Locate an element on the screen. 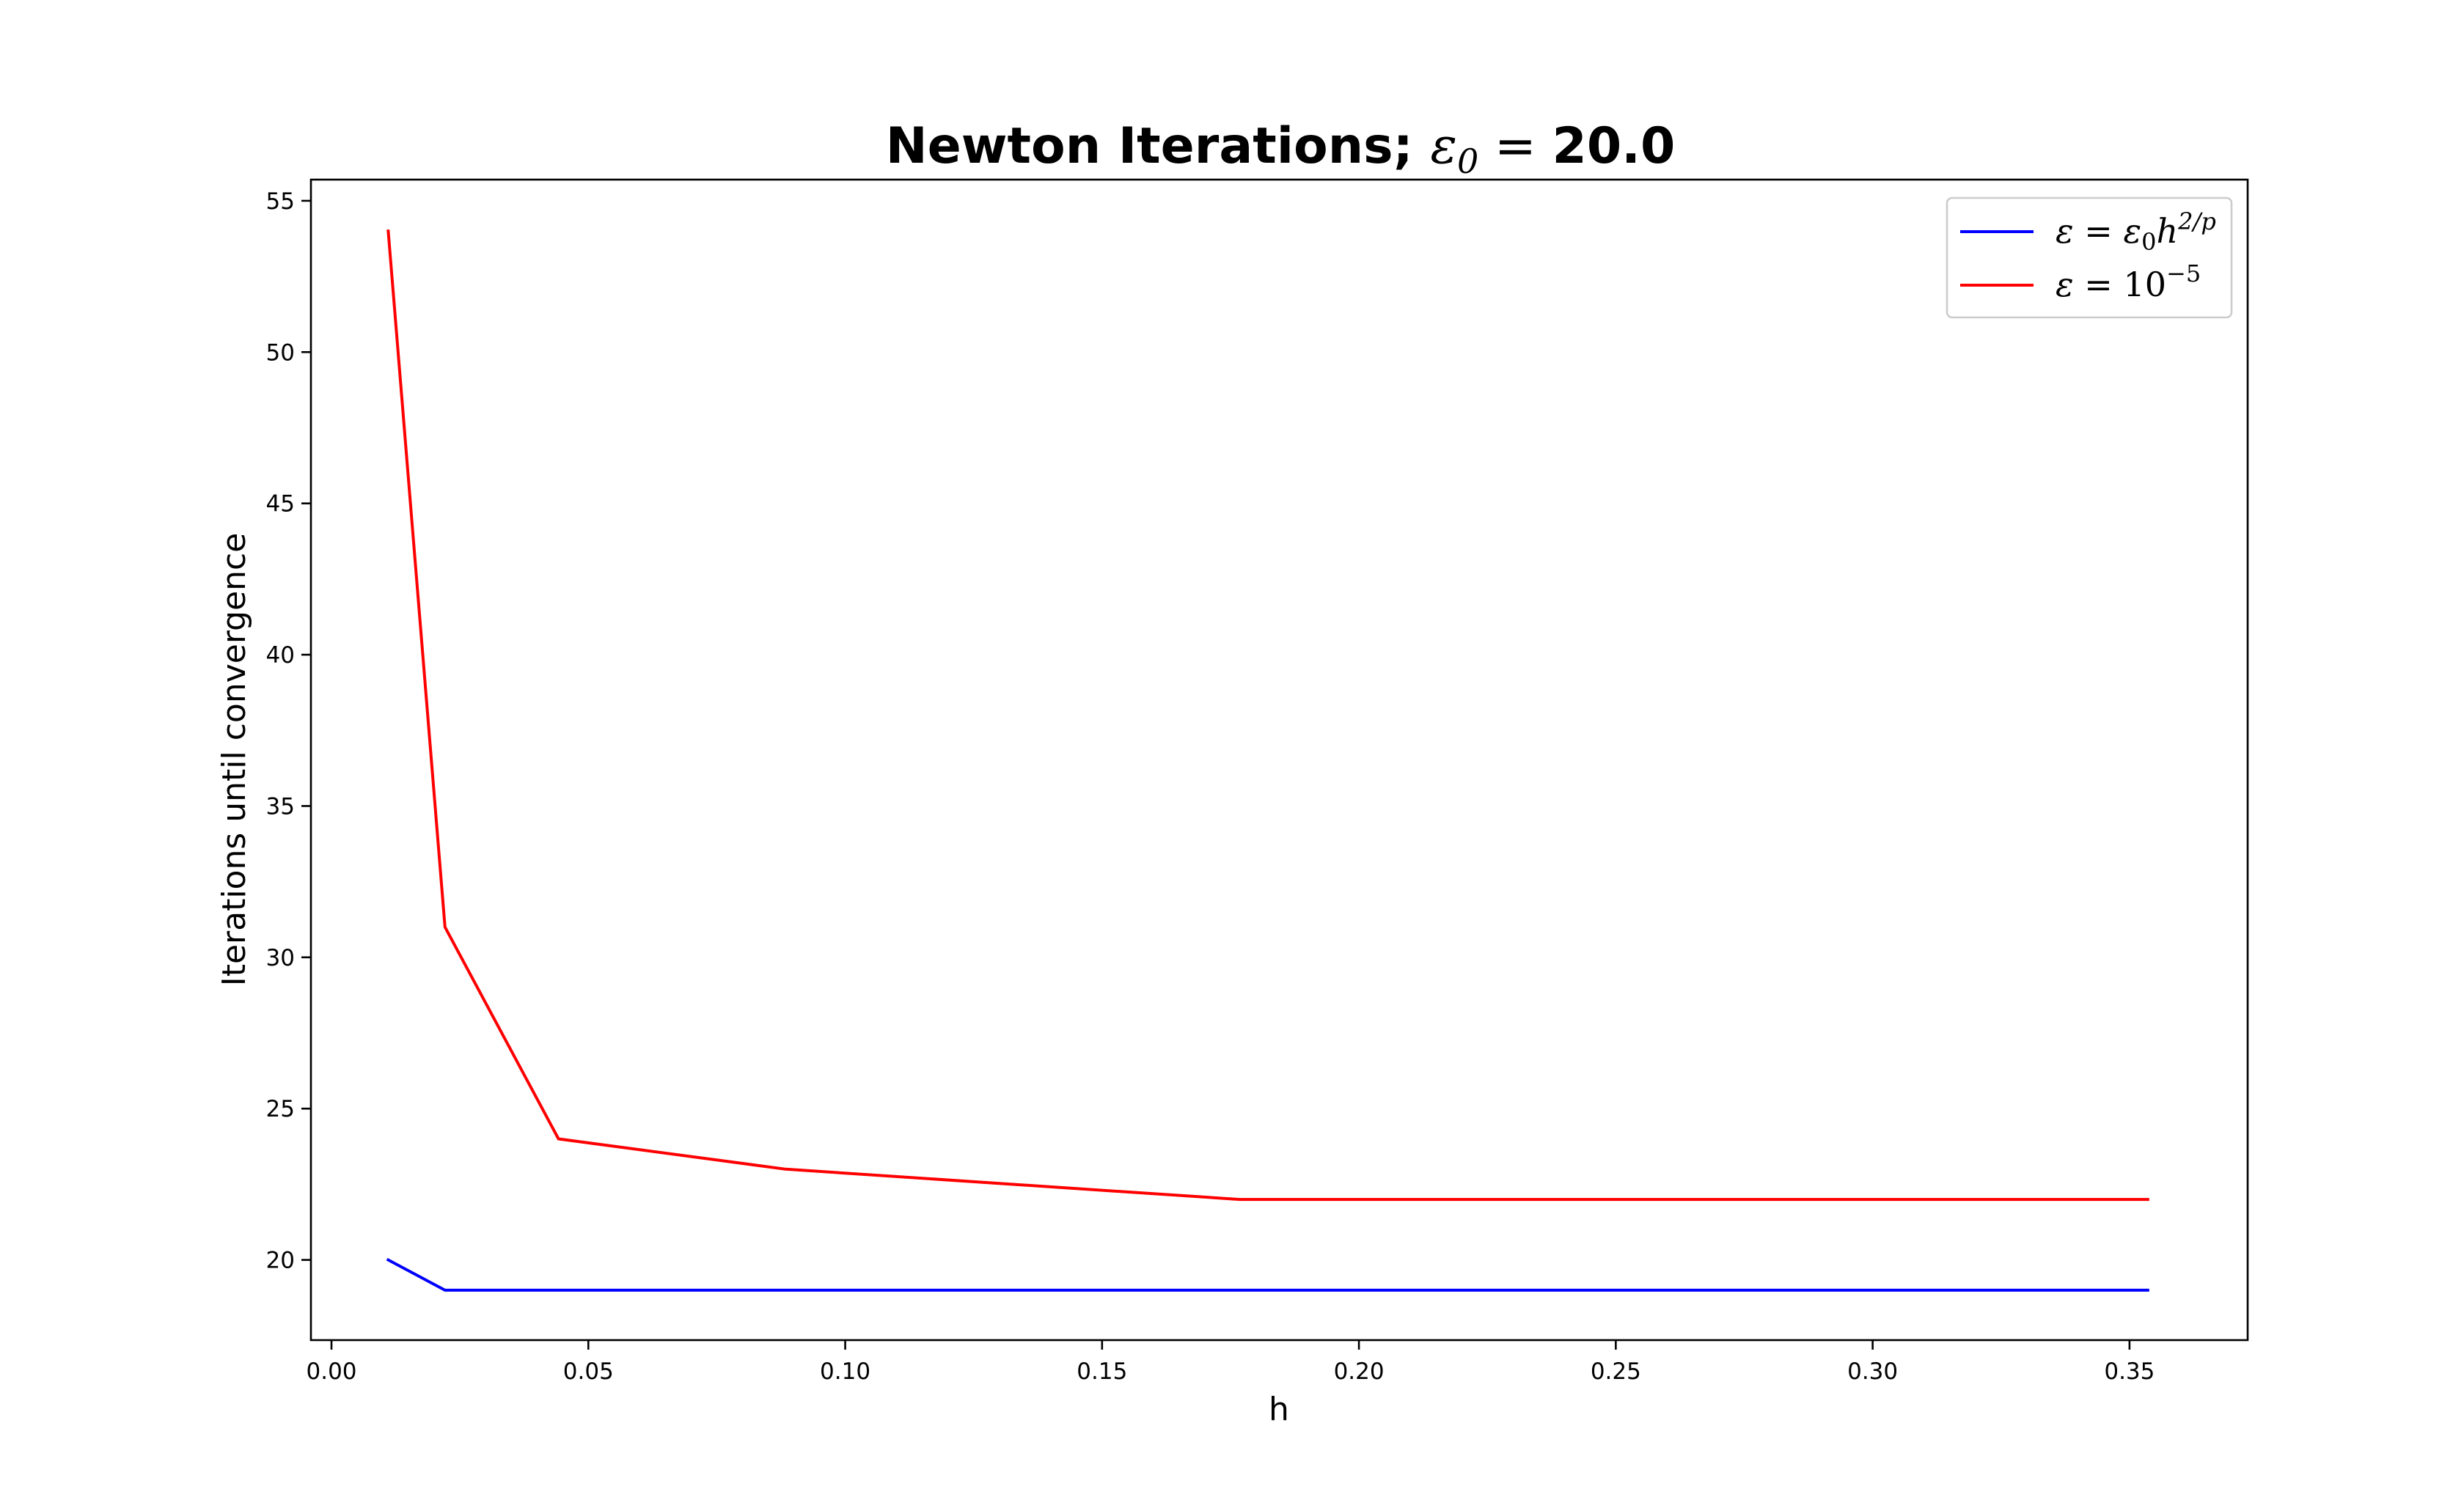 The width and height of the screenshot is (2464, 1486). legend-label-series-1: ε = ε0h2/p is located at coordinates (2136, 232).